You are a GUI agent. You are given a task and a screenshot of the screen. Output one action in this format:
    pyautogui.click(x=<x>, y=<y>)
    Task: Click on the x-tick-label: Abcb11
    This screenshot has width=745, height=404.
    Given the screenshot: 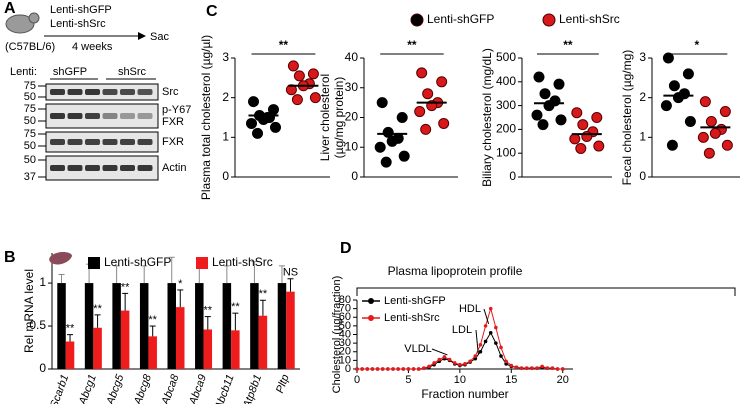 What is the action you would take?
    pyautogui.click(x=225, y=388)
    